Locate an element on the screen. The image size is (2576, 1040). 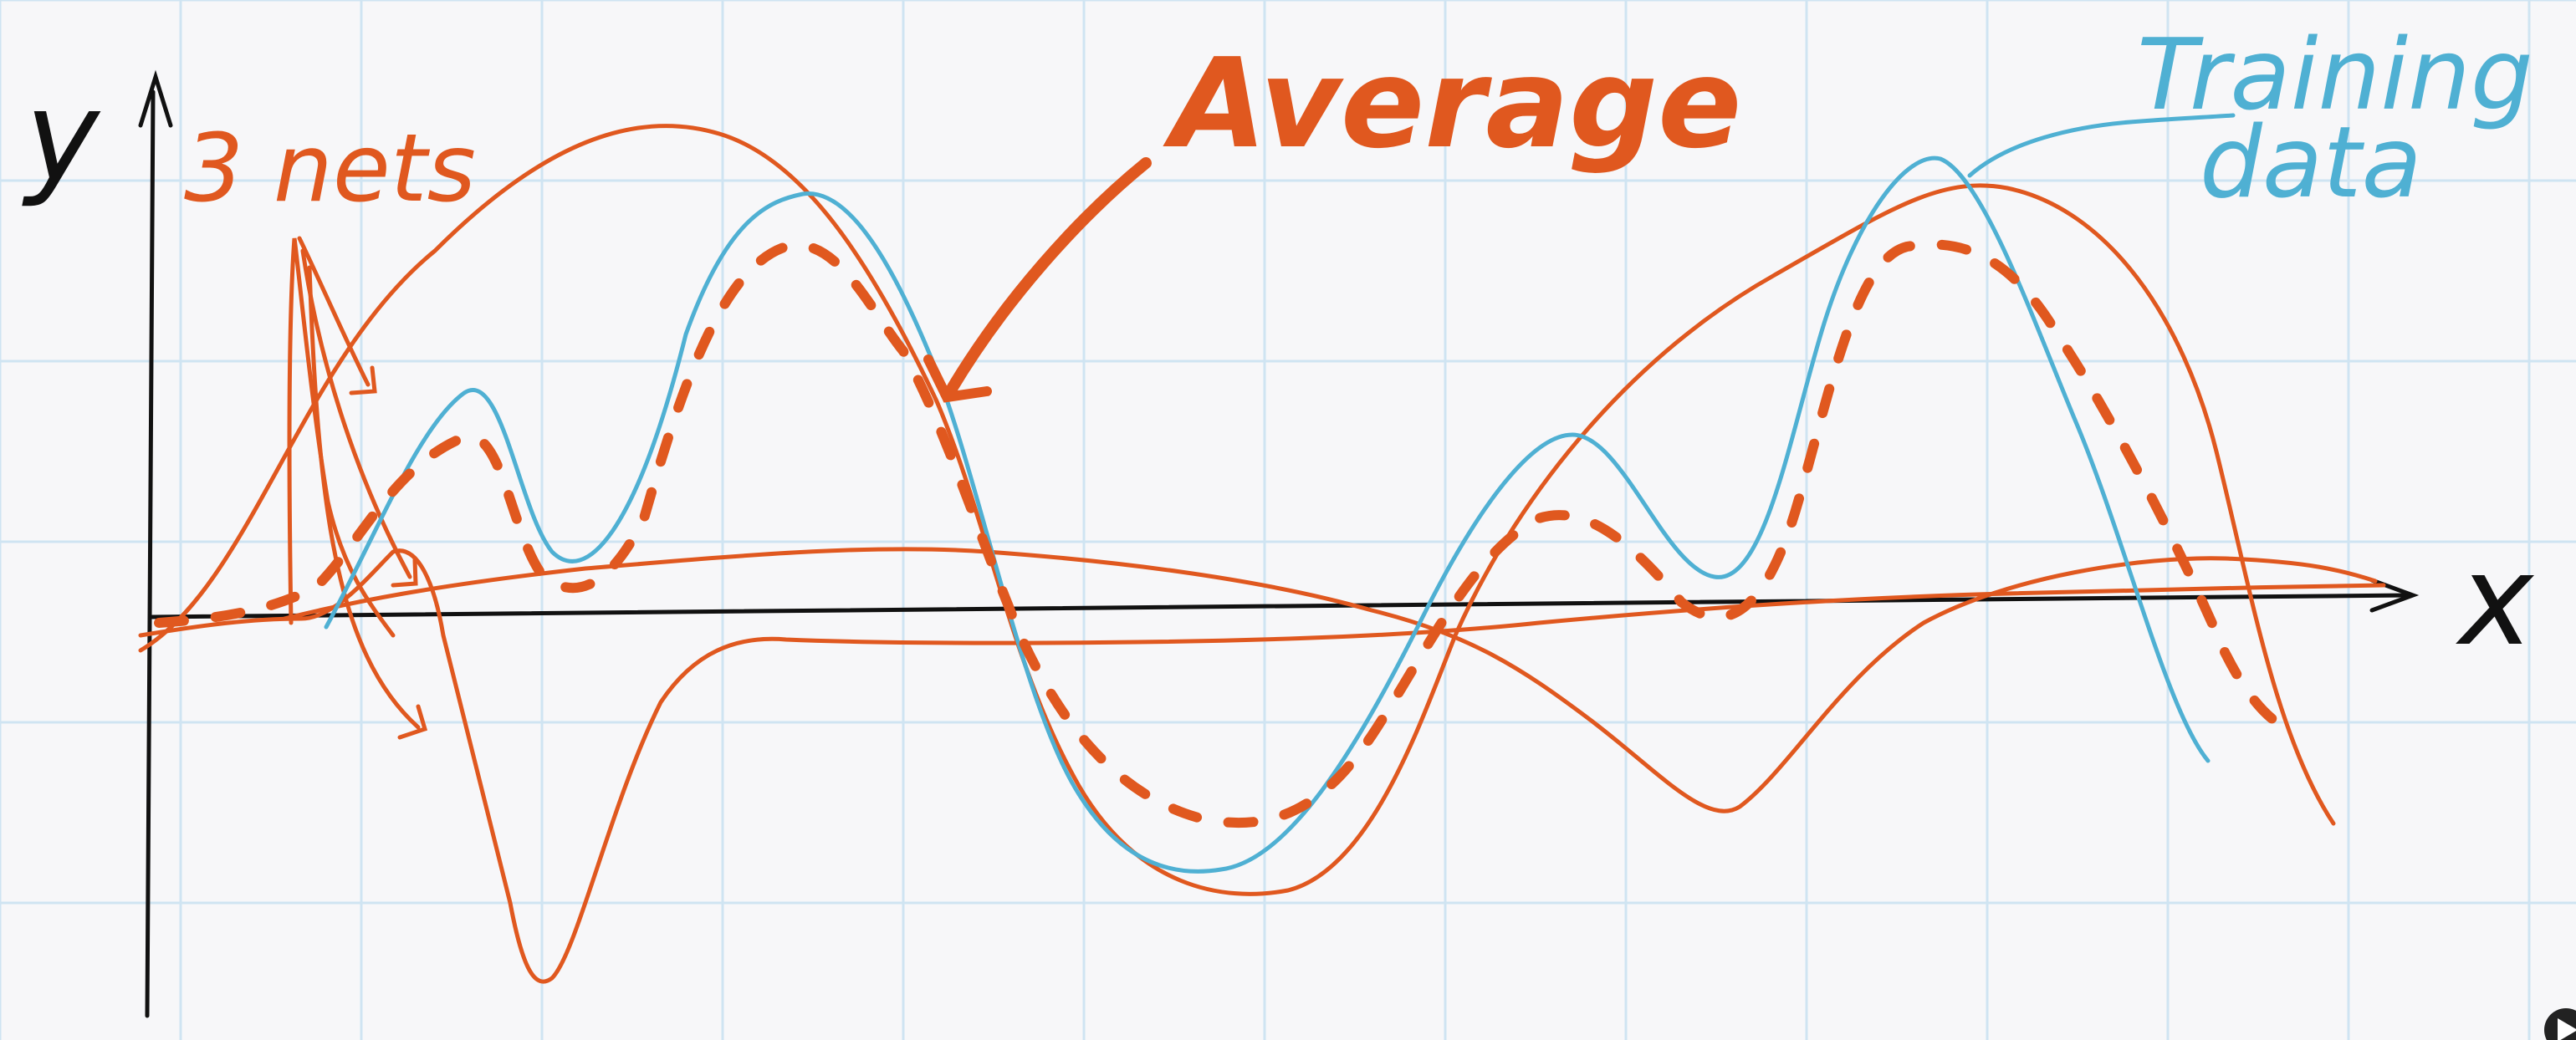
y-axis is located at coordinates (150, 553).